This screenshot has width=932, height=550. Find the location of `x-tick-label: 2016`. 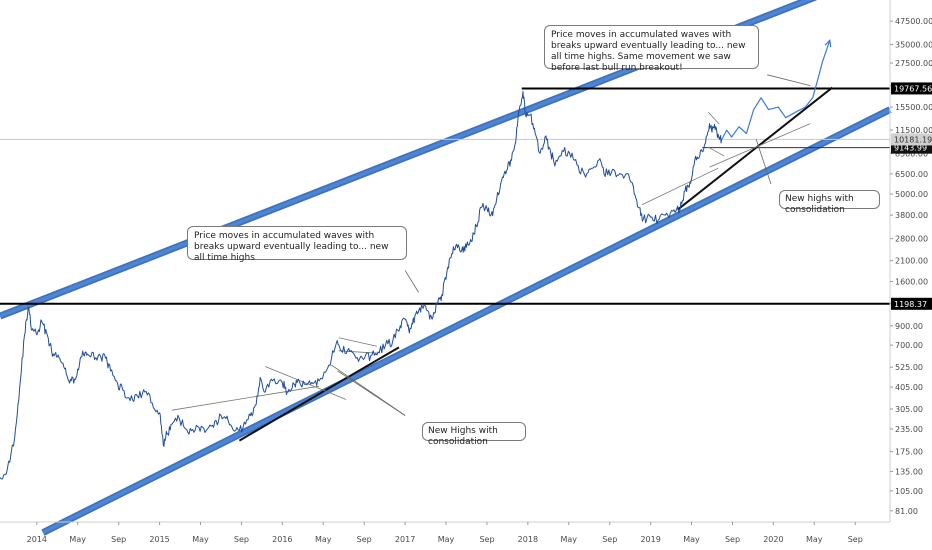

x-tick-label: 2016 is located at coordinates (282, 539).